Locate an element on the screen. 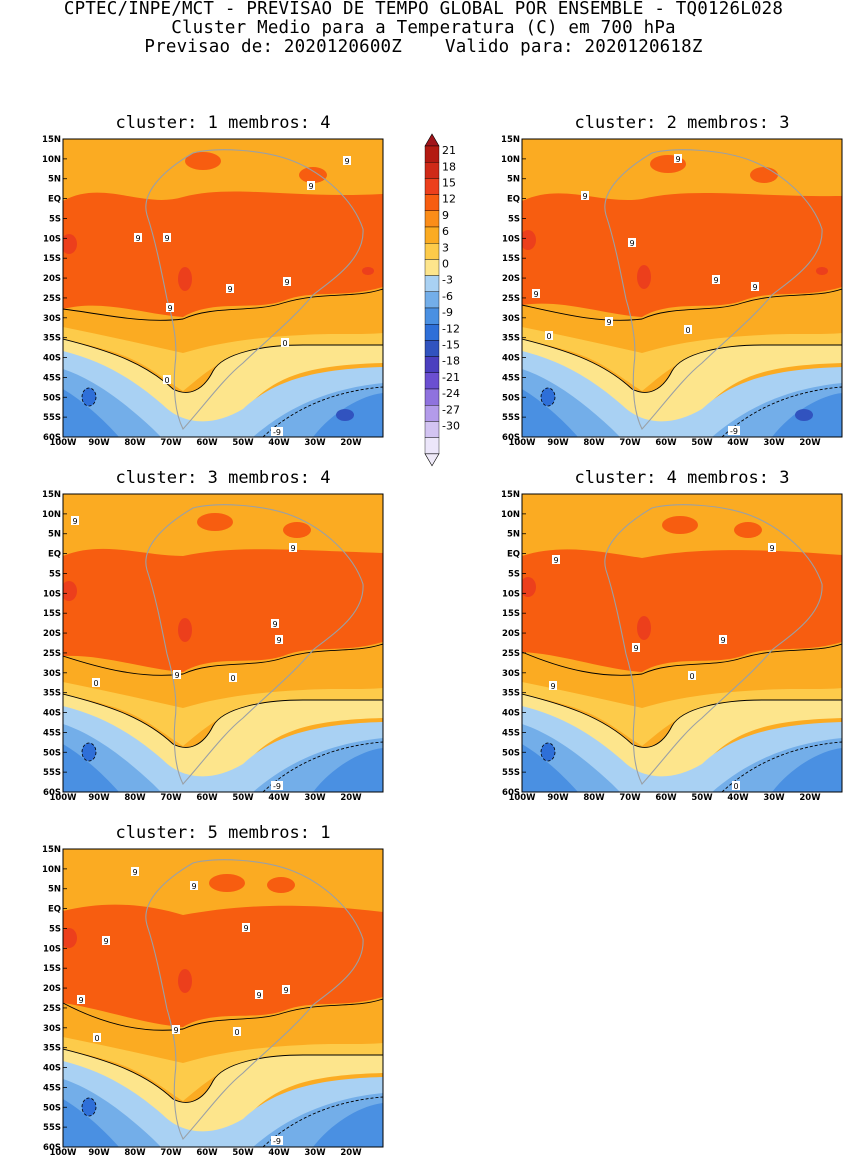  colorbar-label: 6 is located at coordinates (445, 231).